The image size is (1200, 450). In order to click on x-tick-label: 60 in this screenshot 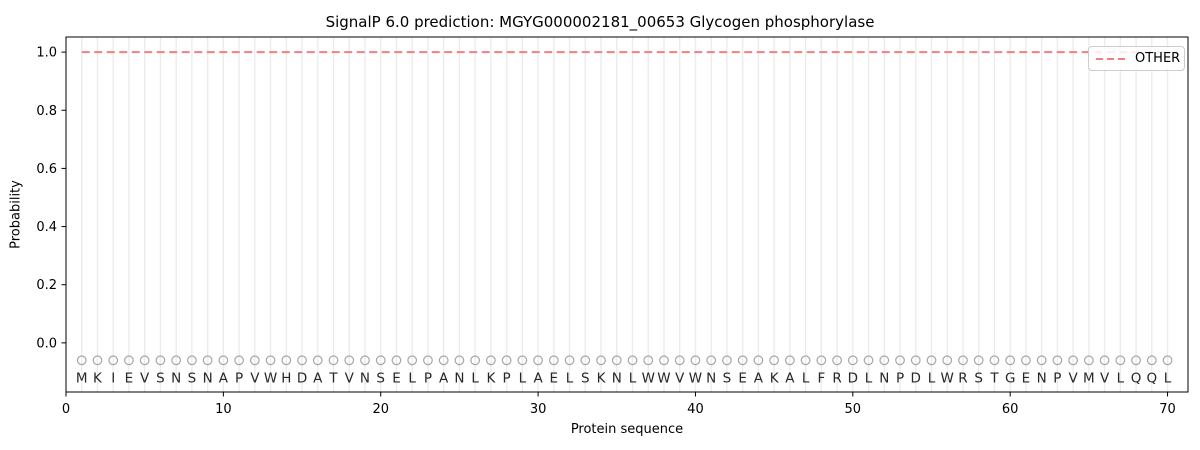, I will do `click(1010, 409)`.